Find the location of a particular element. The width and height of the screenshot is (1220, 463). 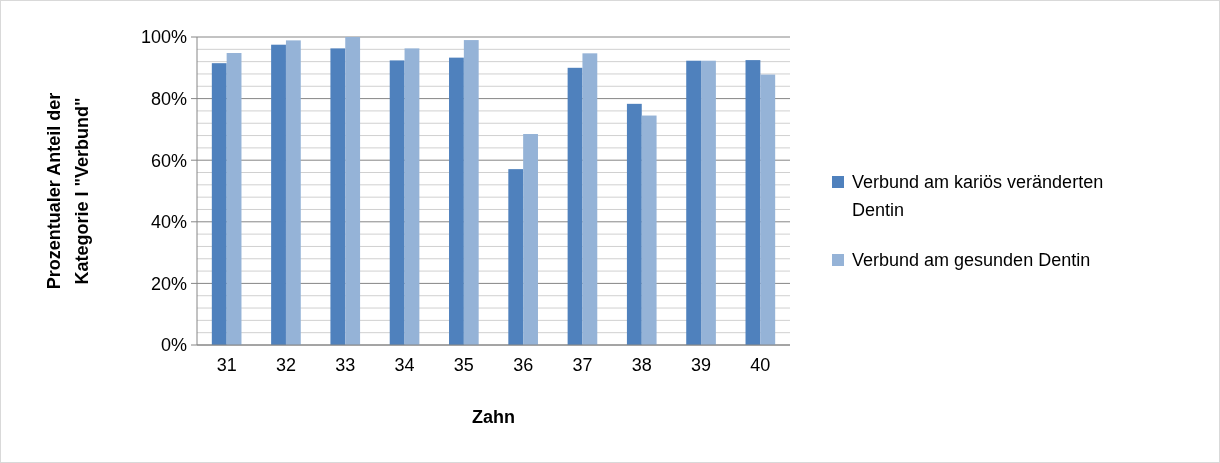

x-tick-label: 34 is located at coordinates (404, 365).